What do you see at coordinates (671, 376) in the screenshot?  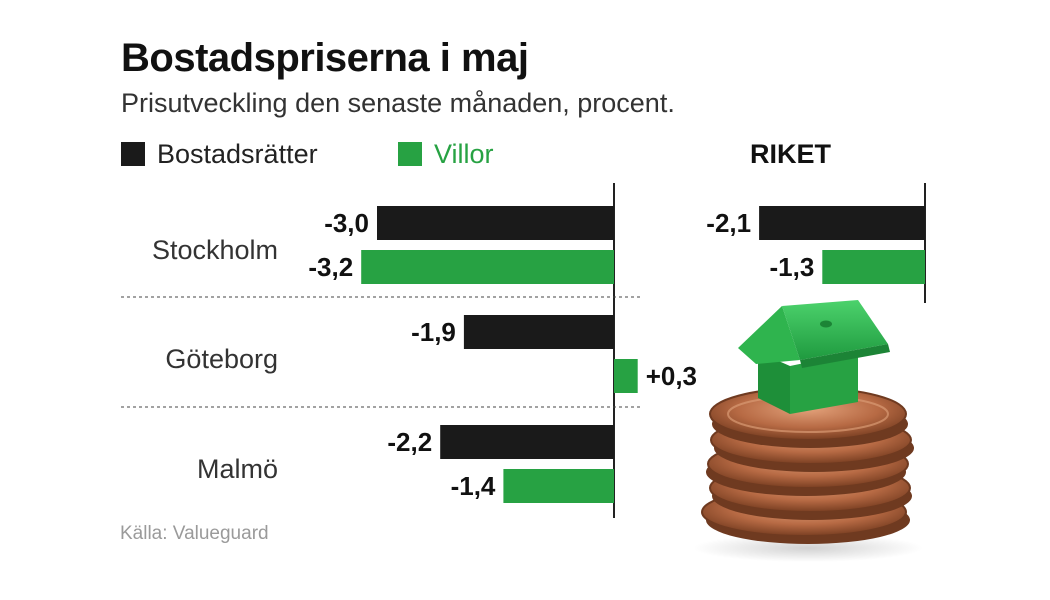 I see `city2-villor-value-label: +0,3` at bounding box center [671, 376].